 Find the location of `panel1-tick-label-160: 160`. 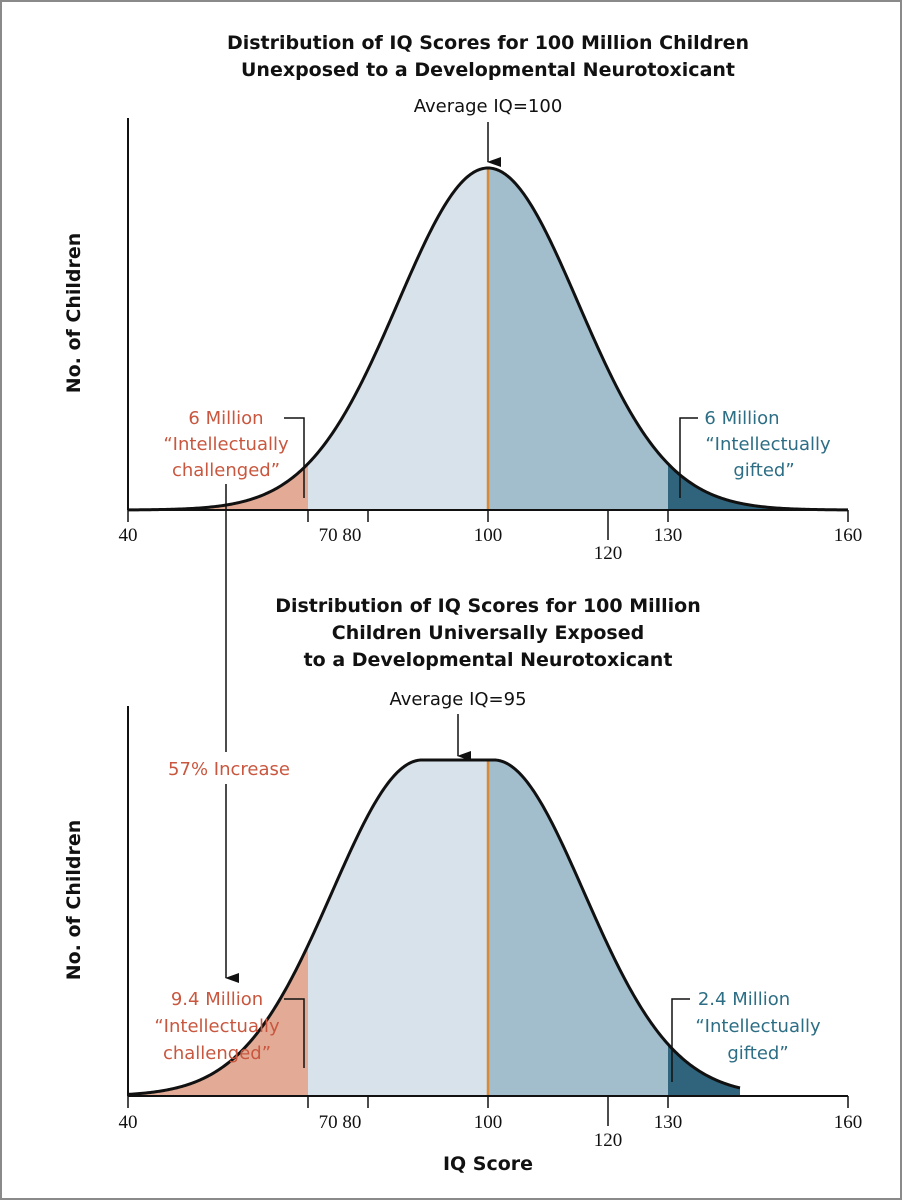

panel1-tick-label-160: 160 is located at coordinates (848, 535).